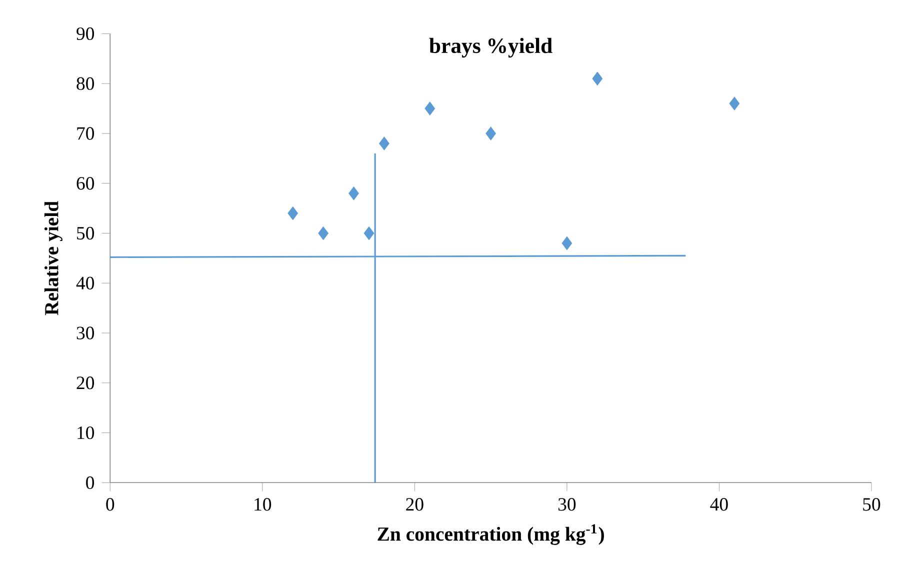  What do you see at coordinates (85, 183) in the screenshot?
I see `y-tick-label: 60` at bounding box center [85, 183].